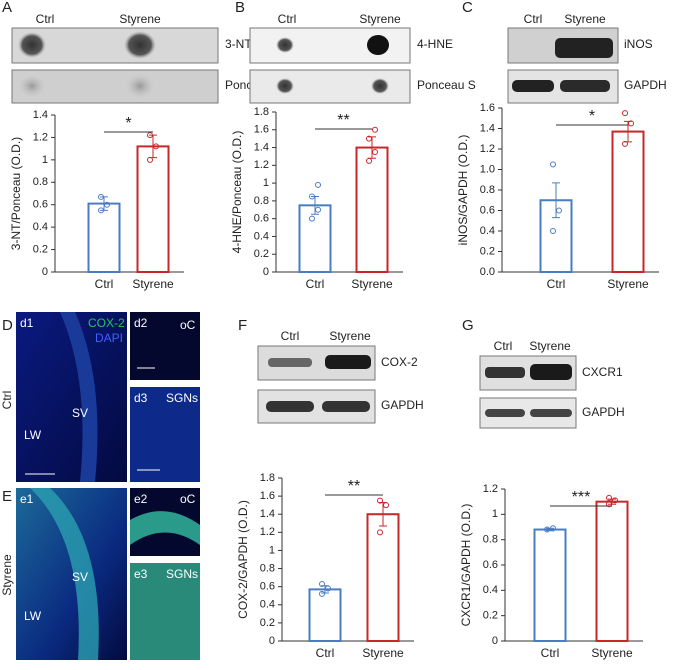  What do you see at coordinates (27, 499) in the screenshot?
I see `image-label: e1` at bounding box center [27, 499].